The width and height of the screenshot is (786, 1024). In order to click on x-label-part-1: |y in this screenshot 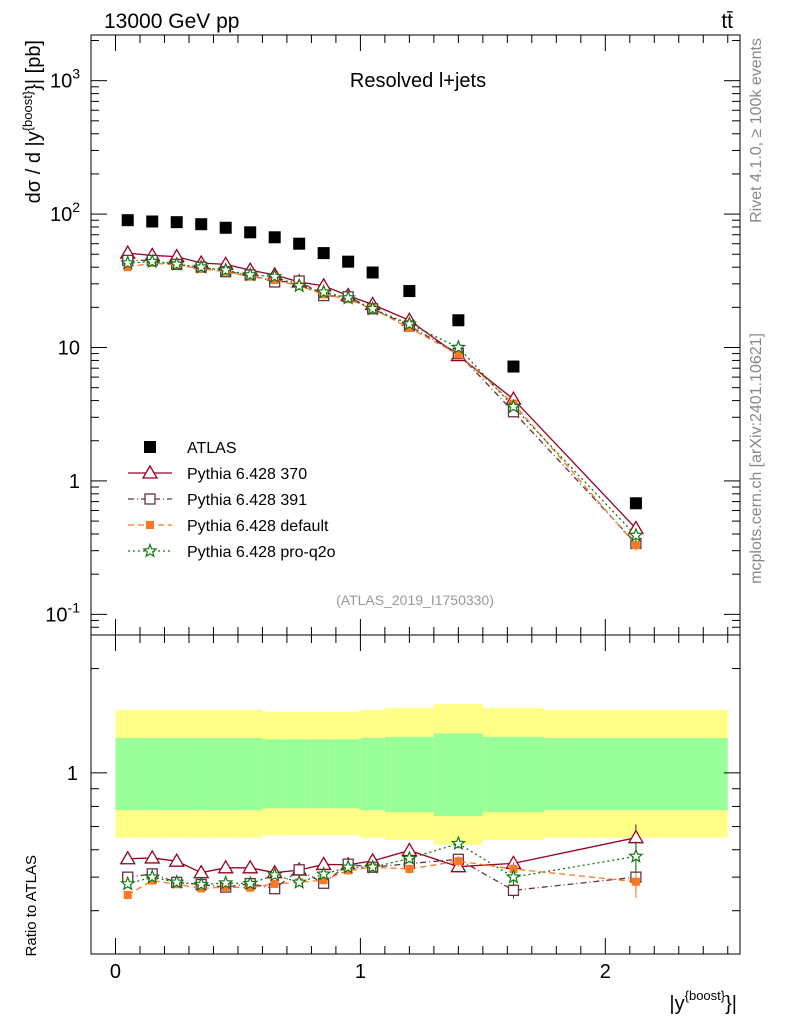, I will do `click(676, 1004)`.